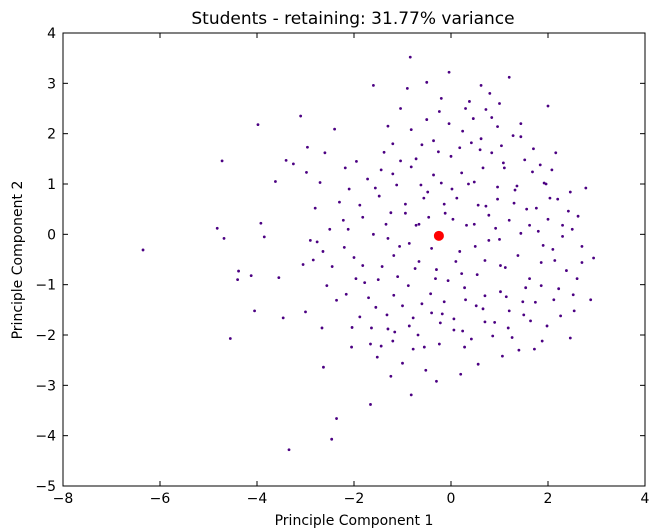  What do you see at coordinates (548, 499) in the screenshot?
I see `x-tick-label: 2` at bounding box center [548, 499].